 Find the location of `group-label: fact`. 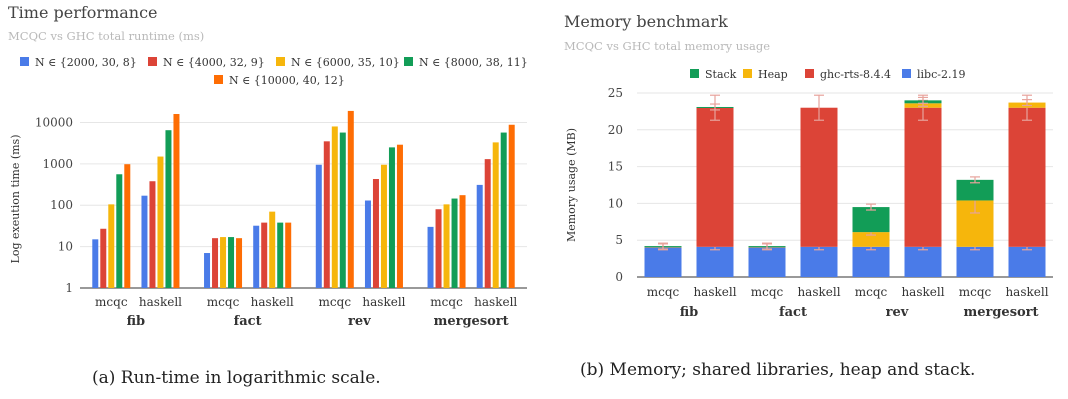

group-label: fact is located at coordinates (248, 321).